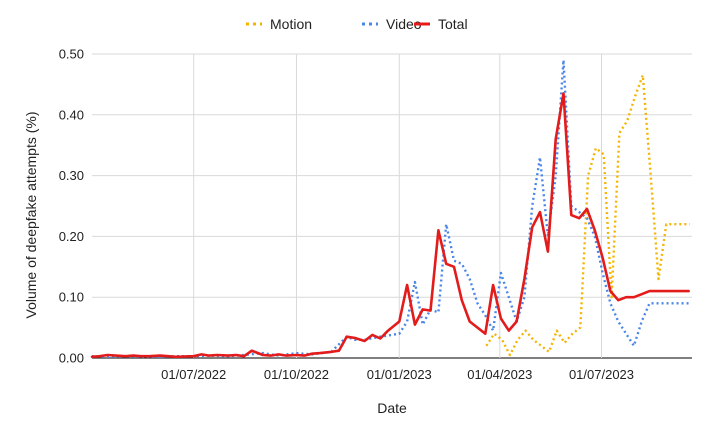 The width and height of the screenshot is (712, 422). Describe the element at coordinates (399, 374) in the screenshot. I see `x-tick-label: 01/01/2023` at that location.